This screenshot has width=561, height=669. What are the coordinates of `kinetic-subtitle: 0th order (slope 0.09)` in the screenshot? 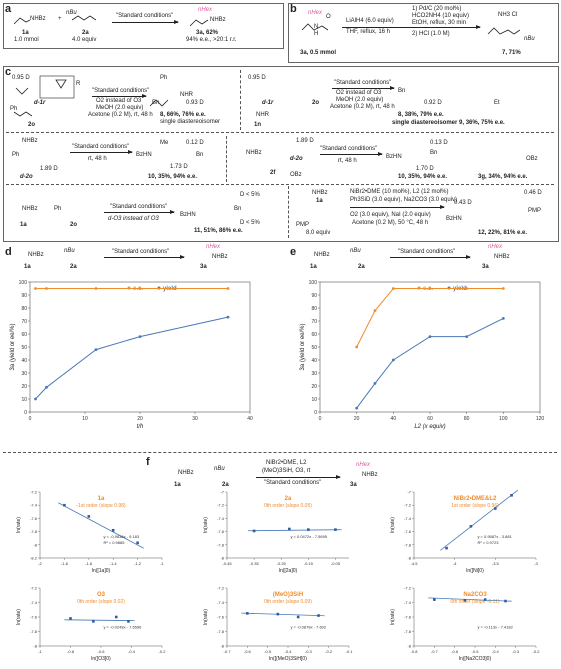 It's located at (288, 602).